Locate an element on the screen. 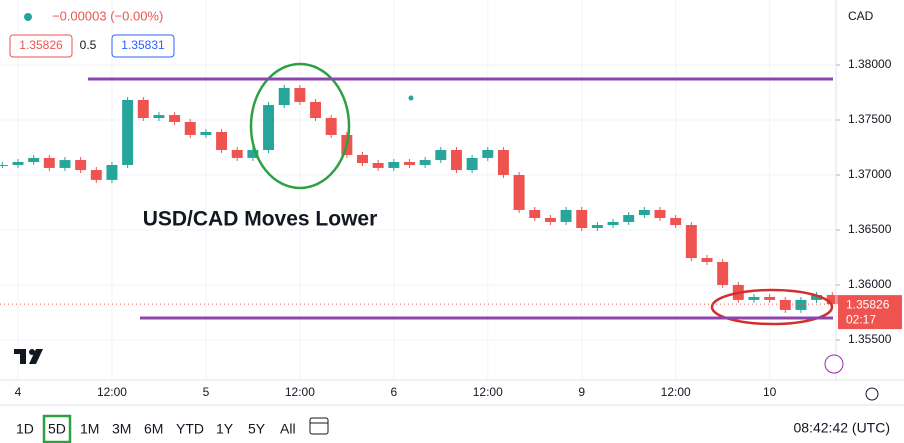 This screenshot has height=443, width=904. range-button: 5Y is located at coordinates (257, 429).